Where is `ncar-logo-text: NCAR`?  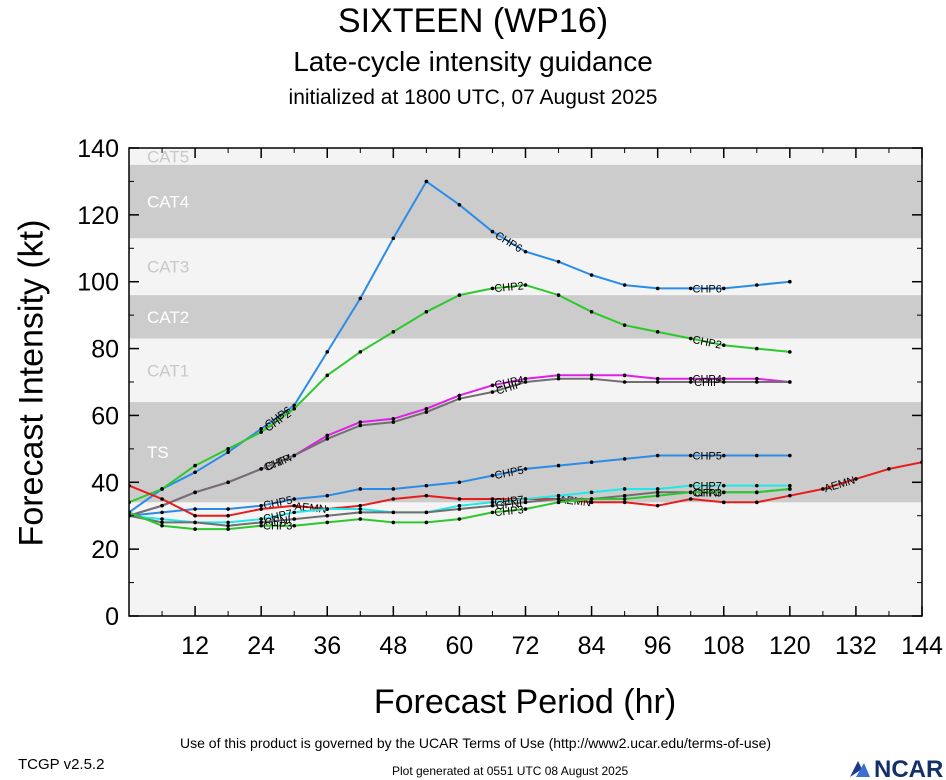
ncar-logo-text: NCAR is located at coordinates (908, 768).